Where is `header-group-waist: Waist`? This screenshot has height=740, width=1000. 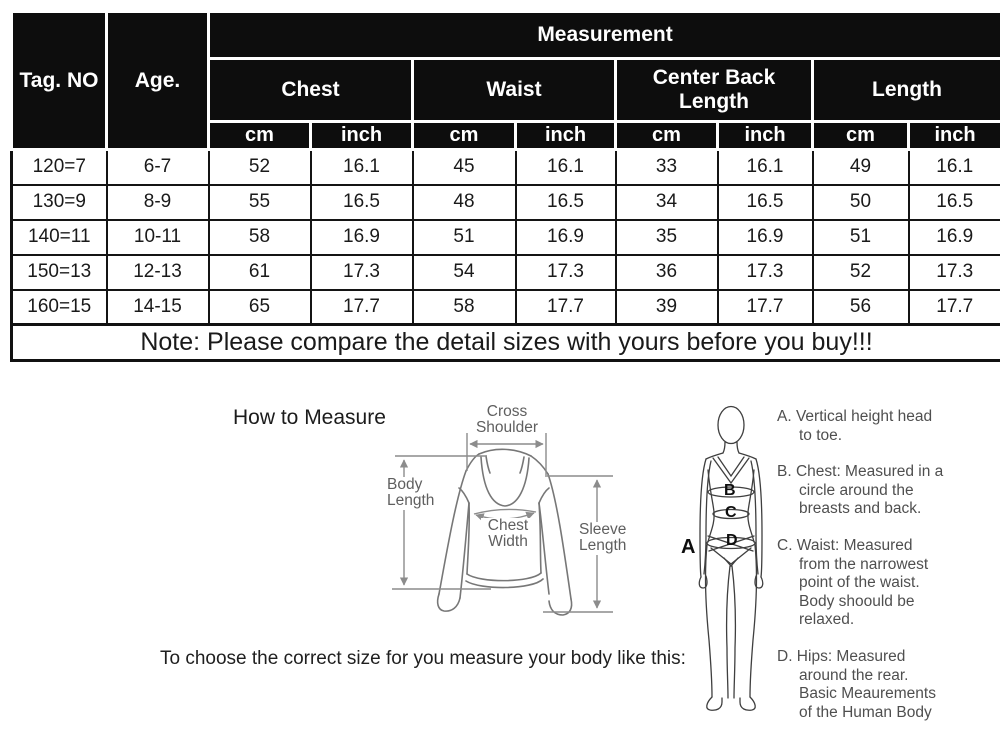 header-group-waist: Waist is located at coordinates (514, 90).